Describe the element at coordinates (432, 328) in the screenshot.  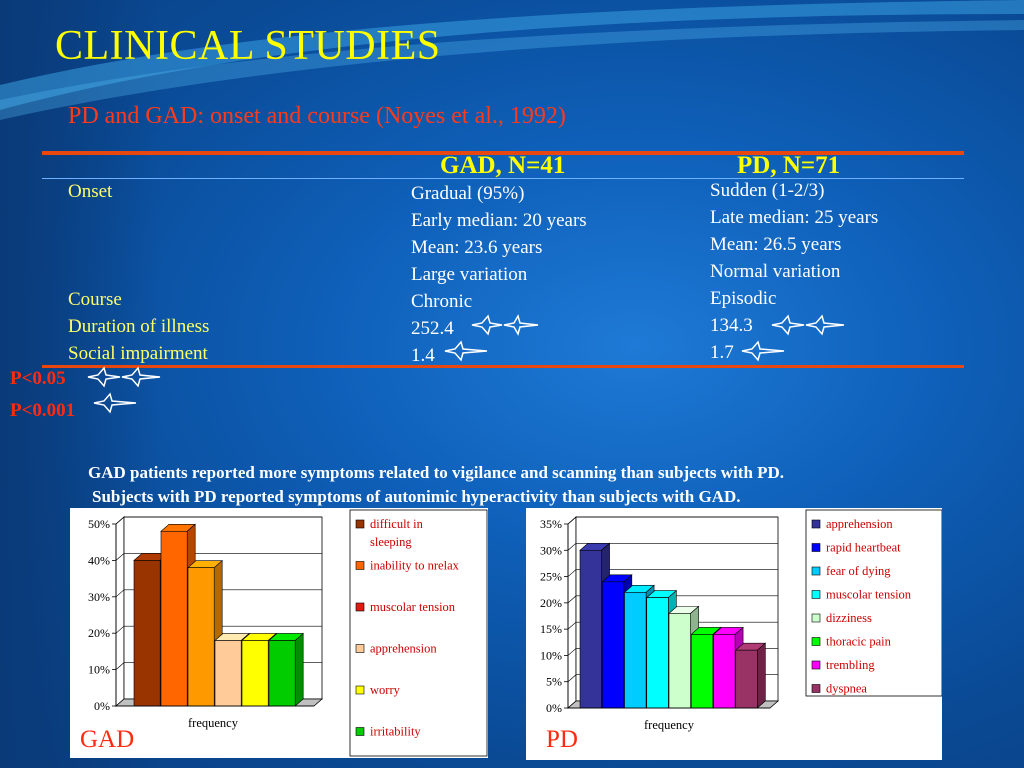
I see `gad-duration: 252.4` at that location.